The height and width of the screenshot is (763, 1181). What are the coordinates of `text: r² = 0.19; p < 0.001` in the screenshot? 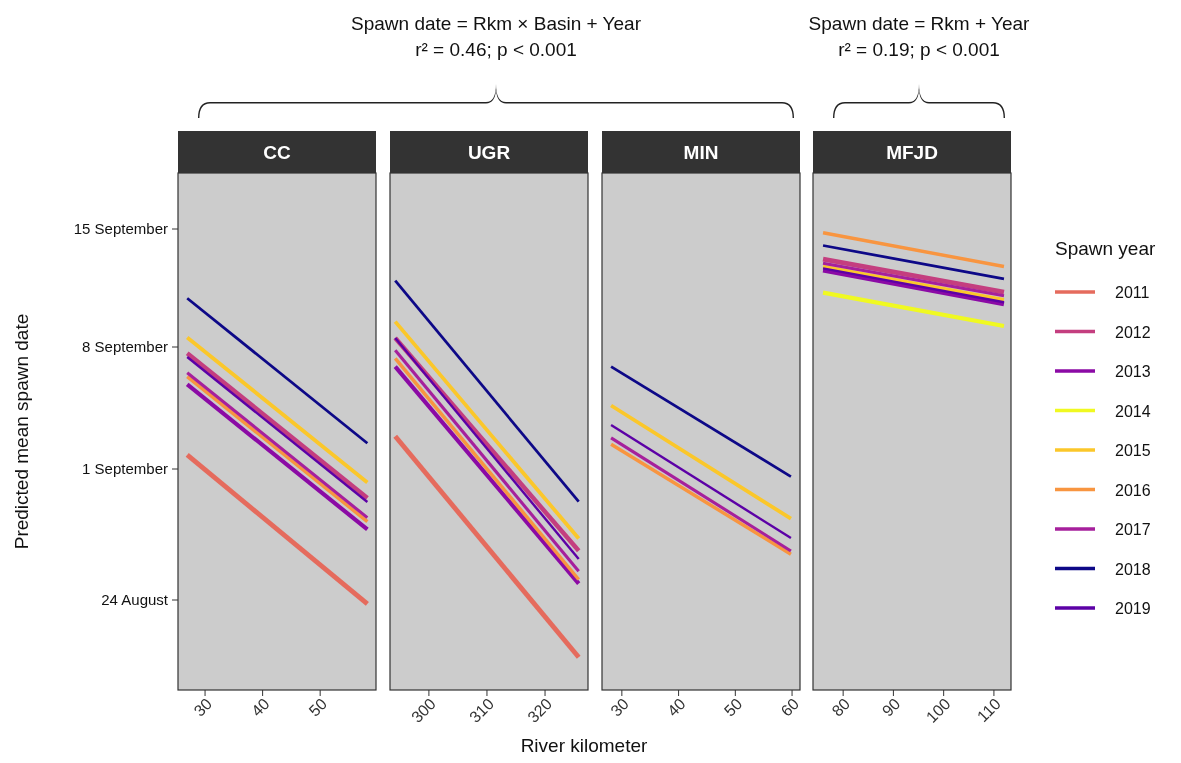 It's located at (919, 49).